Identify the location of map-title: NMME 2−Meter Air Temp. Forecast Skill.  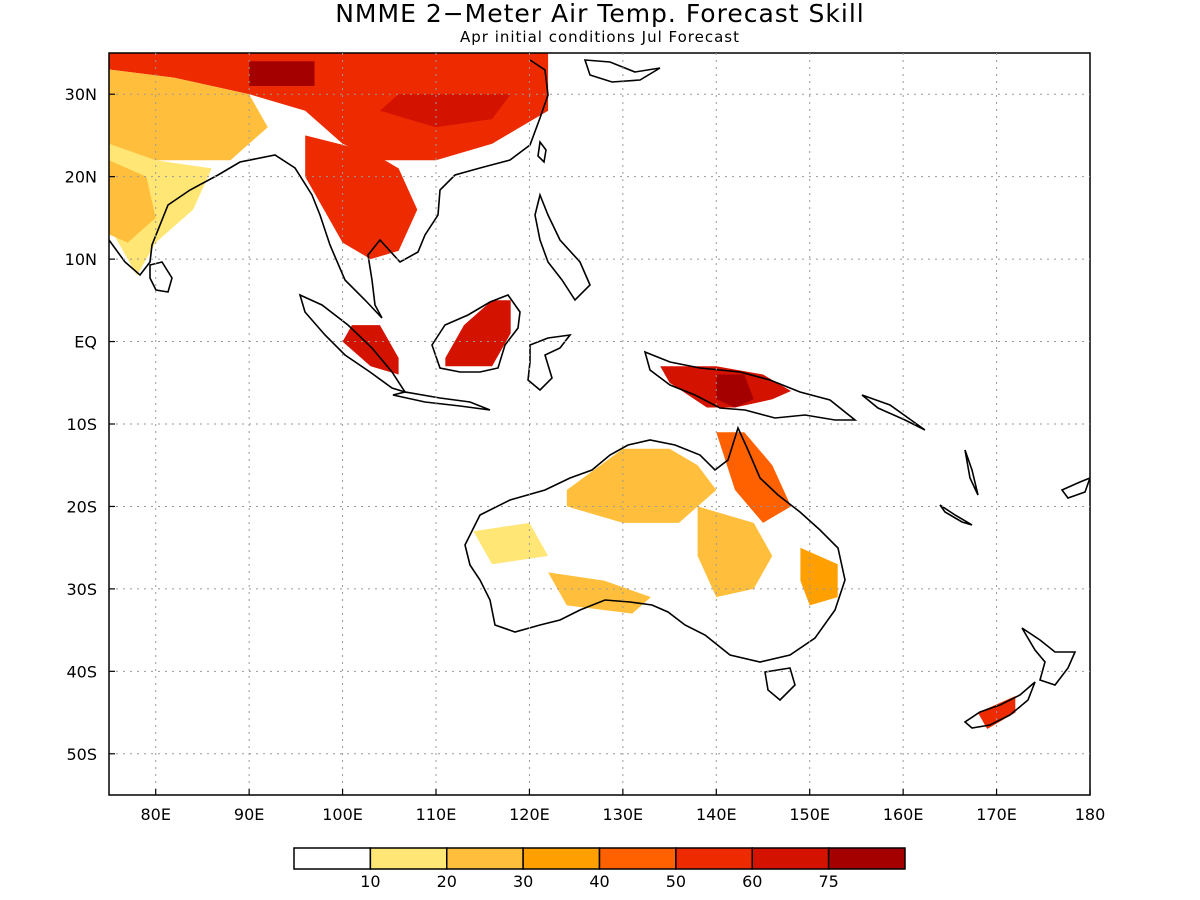
(600, 14).